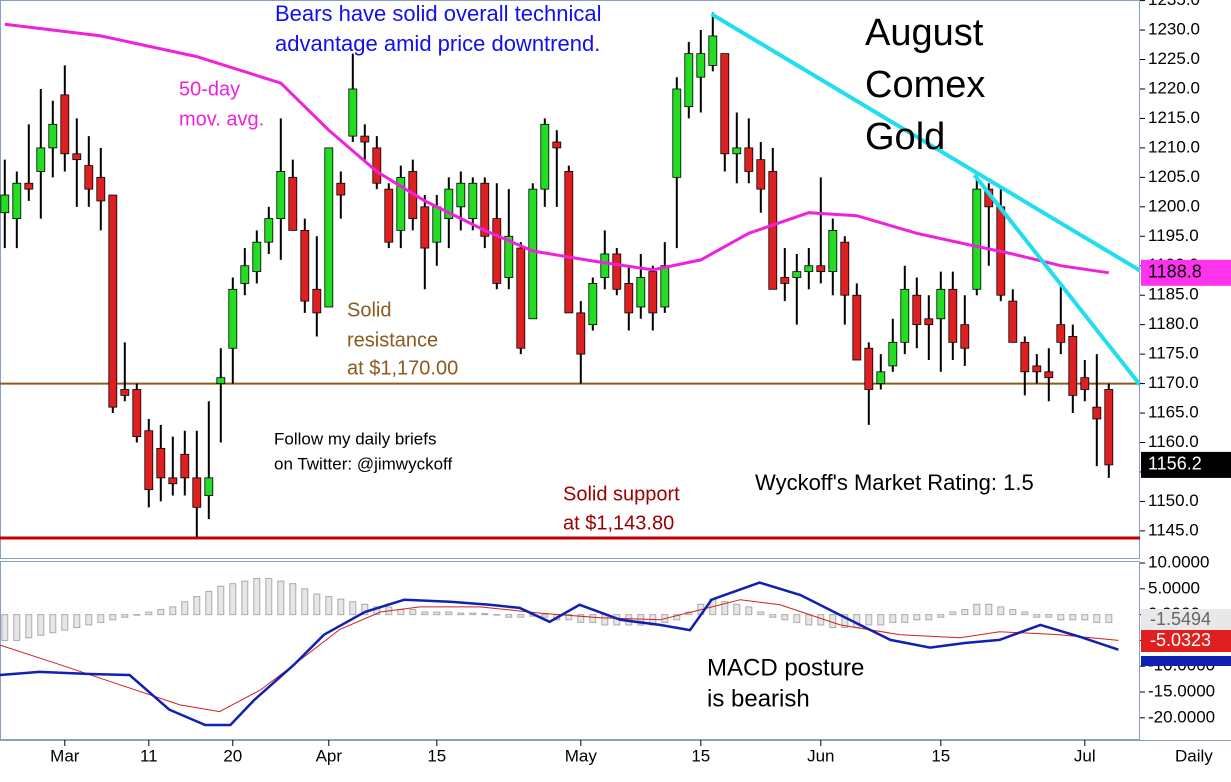 Image resolution: width=1231 pixels, height=782 pixels. What do you see at coordinates (1173, 529) in the screenshot?
I see `y-tick-label: 1145.0` at bounding box center [1173, 529].